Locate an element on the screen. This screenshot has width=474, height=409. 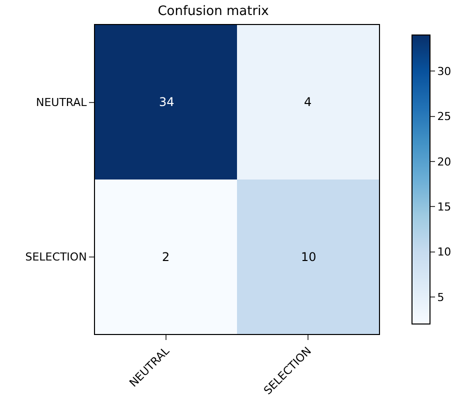
chart-title: Confusion matrix is located at coordinates (214, 12).